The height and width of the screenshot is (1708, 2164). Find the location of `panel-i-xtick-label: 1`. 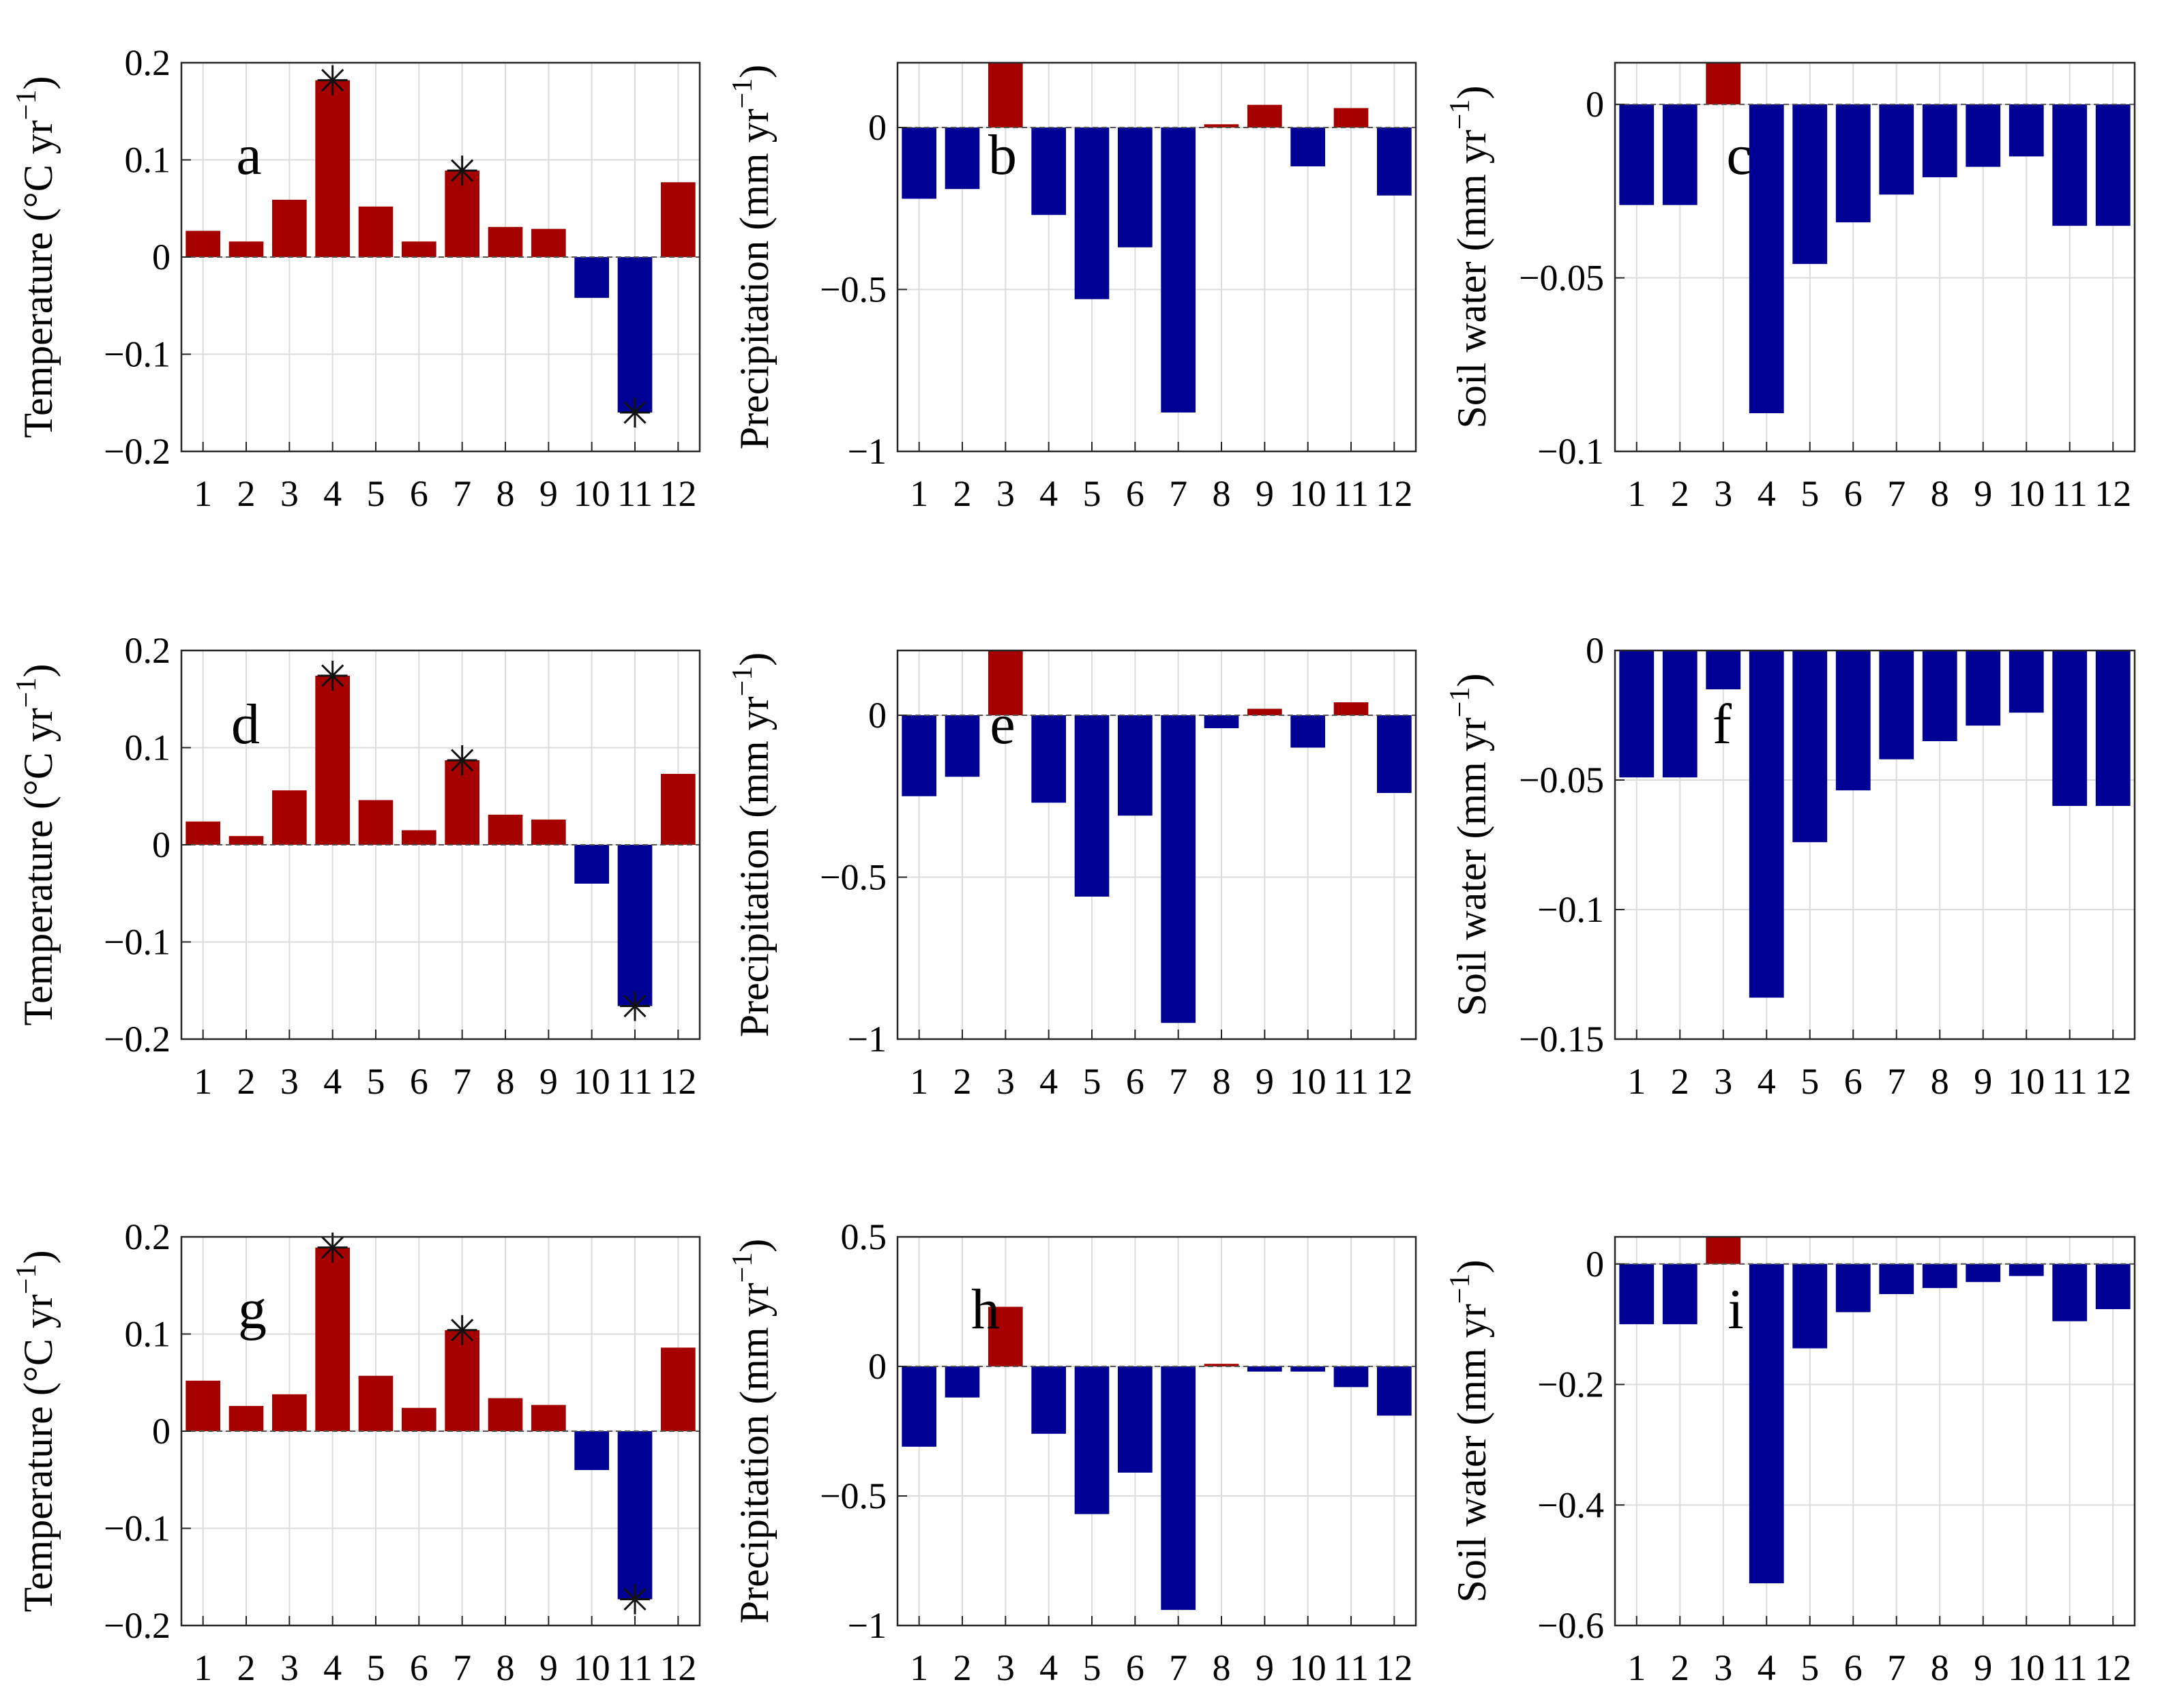

panel-i-xtick-label: 1 is located at coordinates (1636, 1667).